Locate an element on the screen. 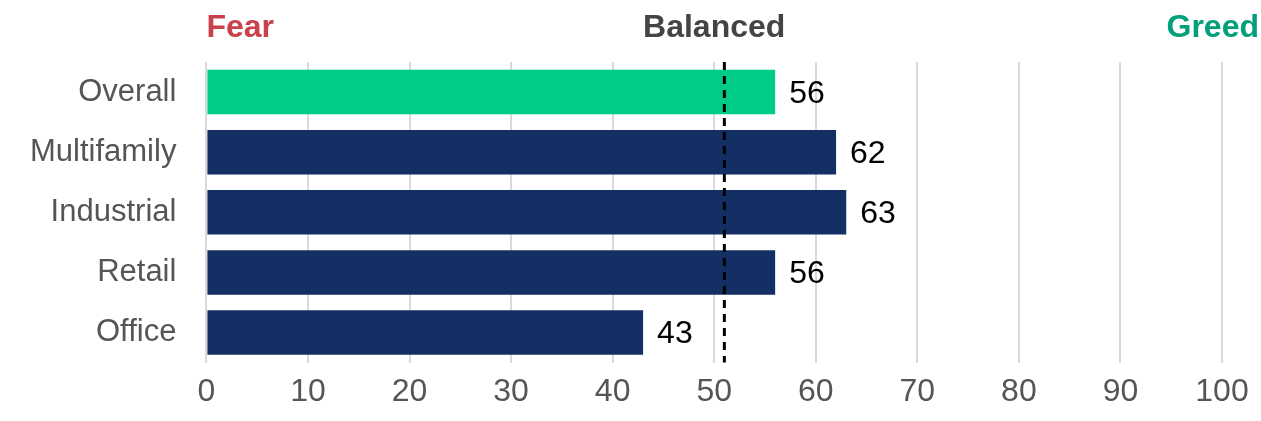 The width and height of the screenshot is (1261, 421). x-tick-label: 100 is located at coordinates (1222, 389).